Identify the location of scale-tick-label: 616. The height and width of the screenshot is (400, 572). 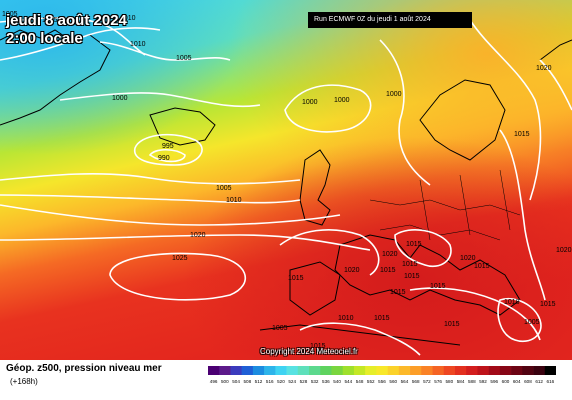
(551, 381).